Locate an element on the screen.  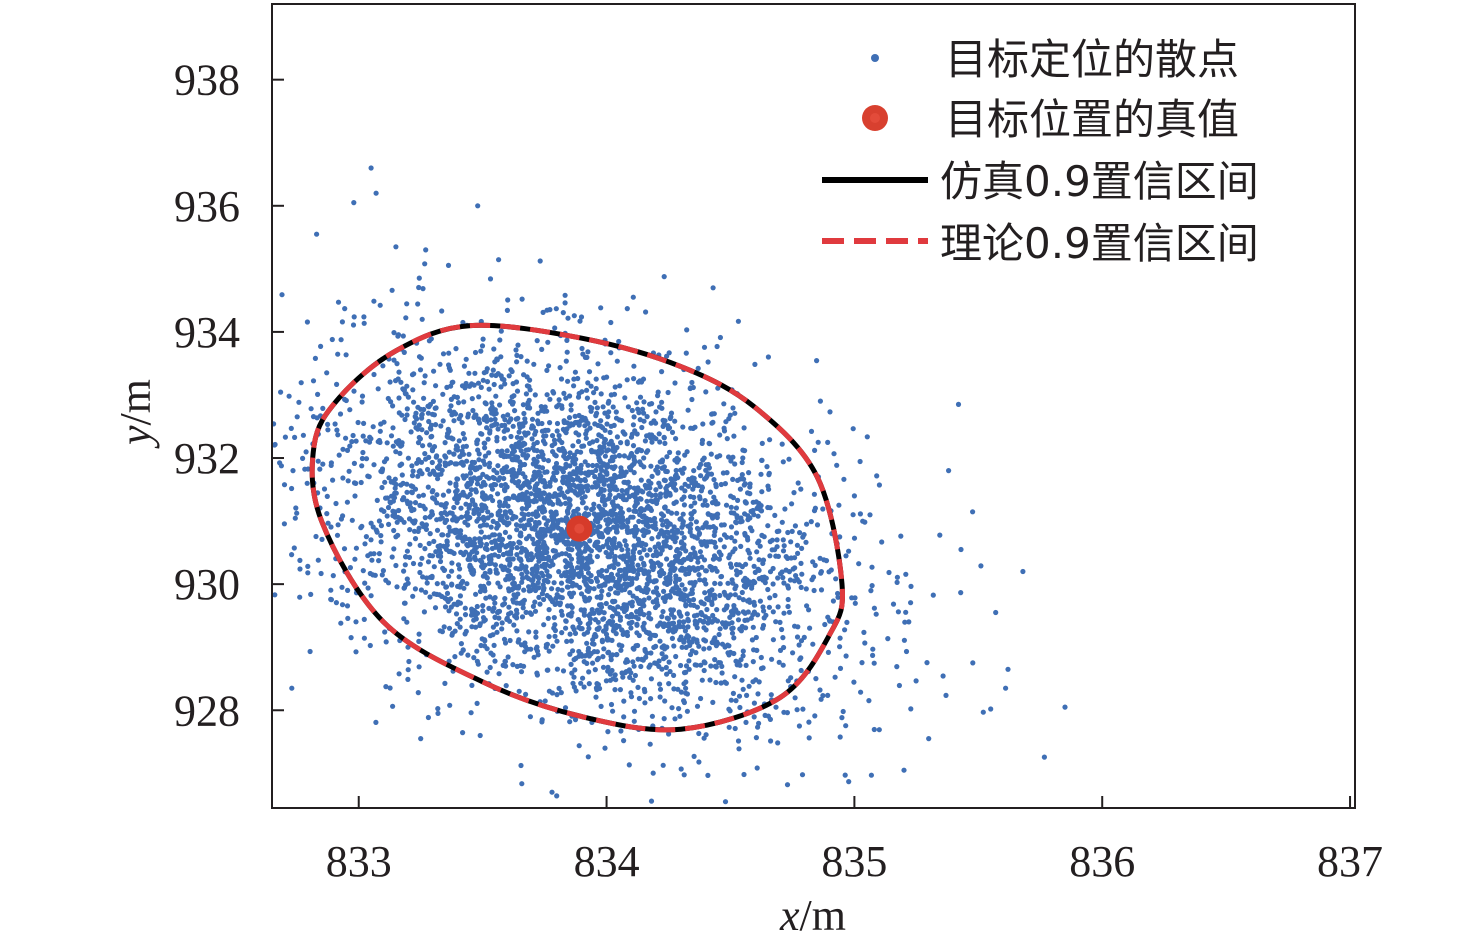
legend-truth-marker-core is located at coordinates (875, 118).